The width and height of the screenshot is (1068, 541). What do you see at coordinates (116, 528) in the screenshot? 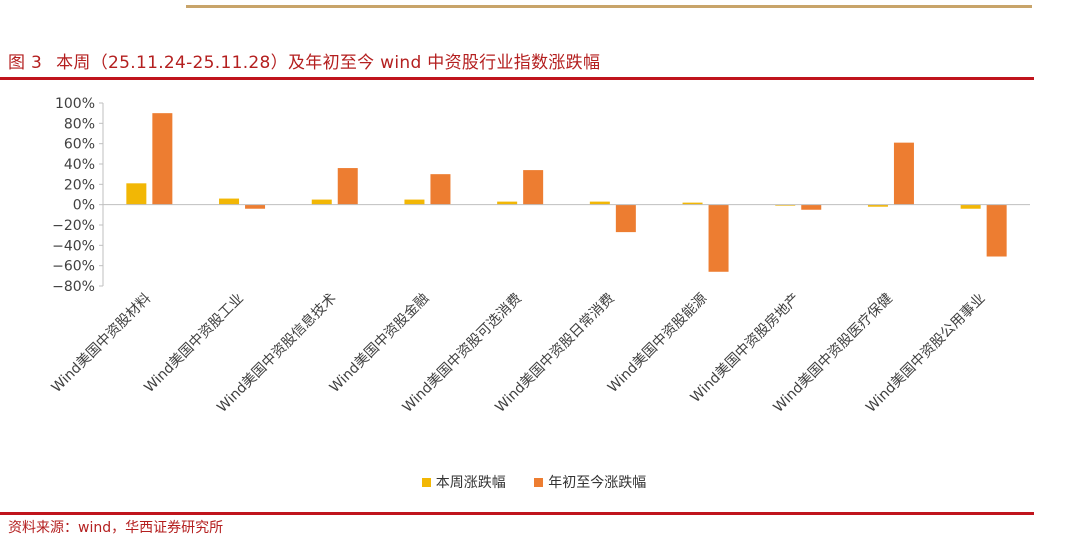
I see `source-note: 资料来源：wind，华西证券研究所` at bounding box center [116, 528].